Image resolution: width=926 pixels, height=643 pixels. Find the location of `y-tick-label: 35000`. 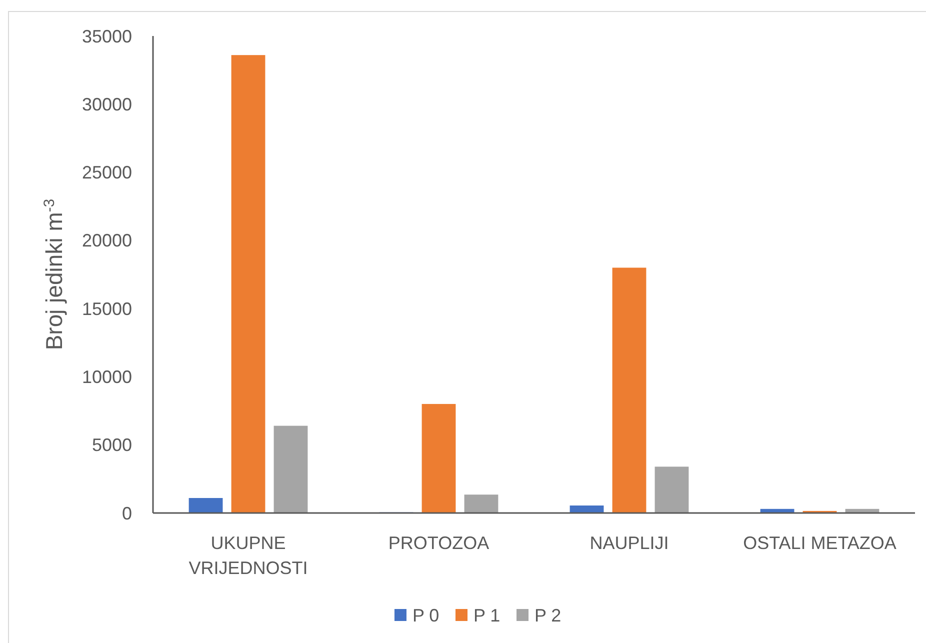

y-tick-label: 35000 is located at coordinates (107, 36).